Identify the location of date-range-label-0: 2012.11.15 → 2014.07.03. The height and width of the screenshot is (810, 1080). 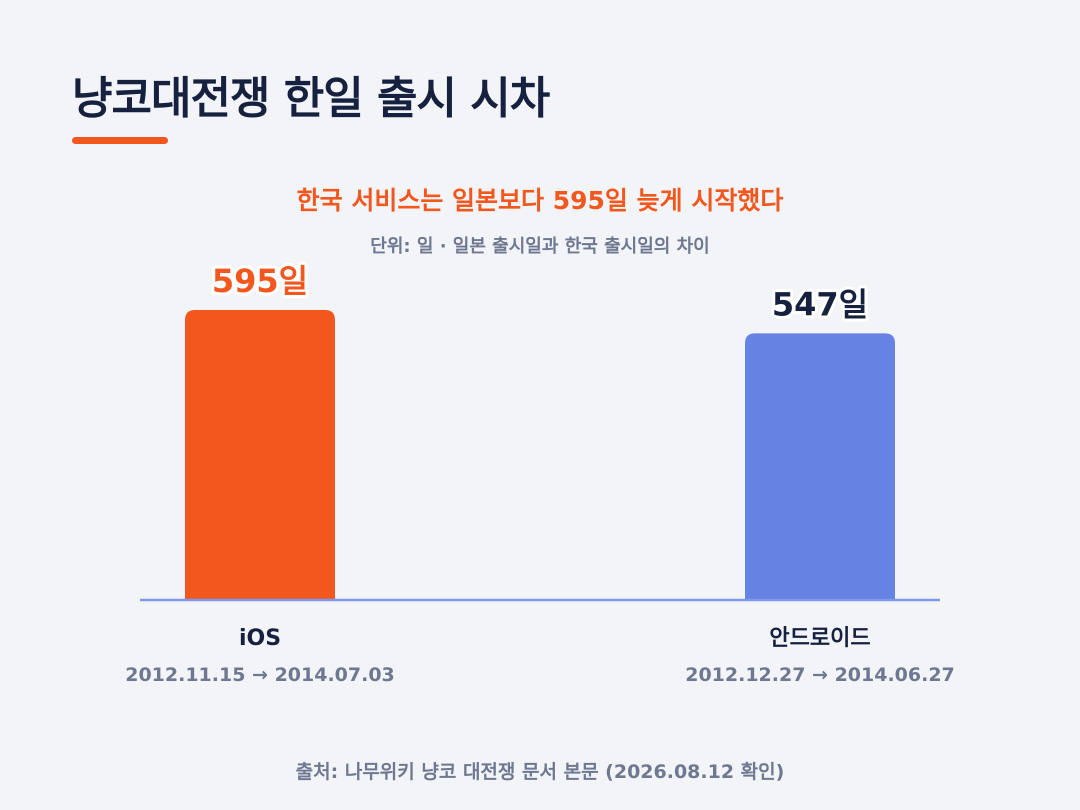
(260, 675).